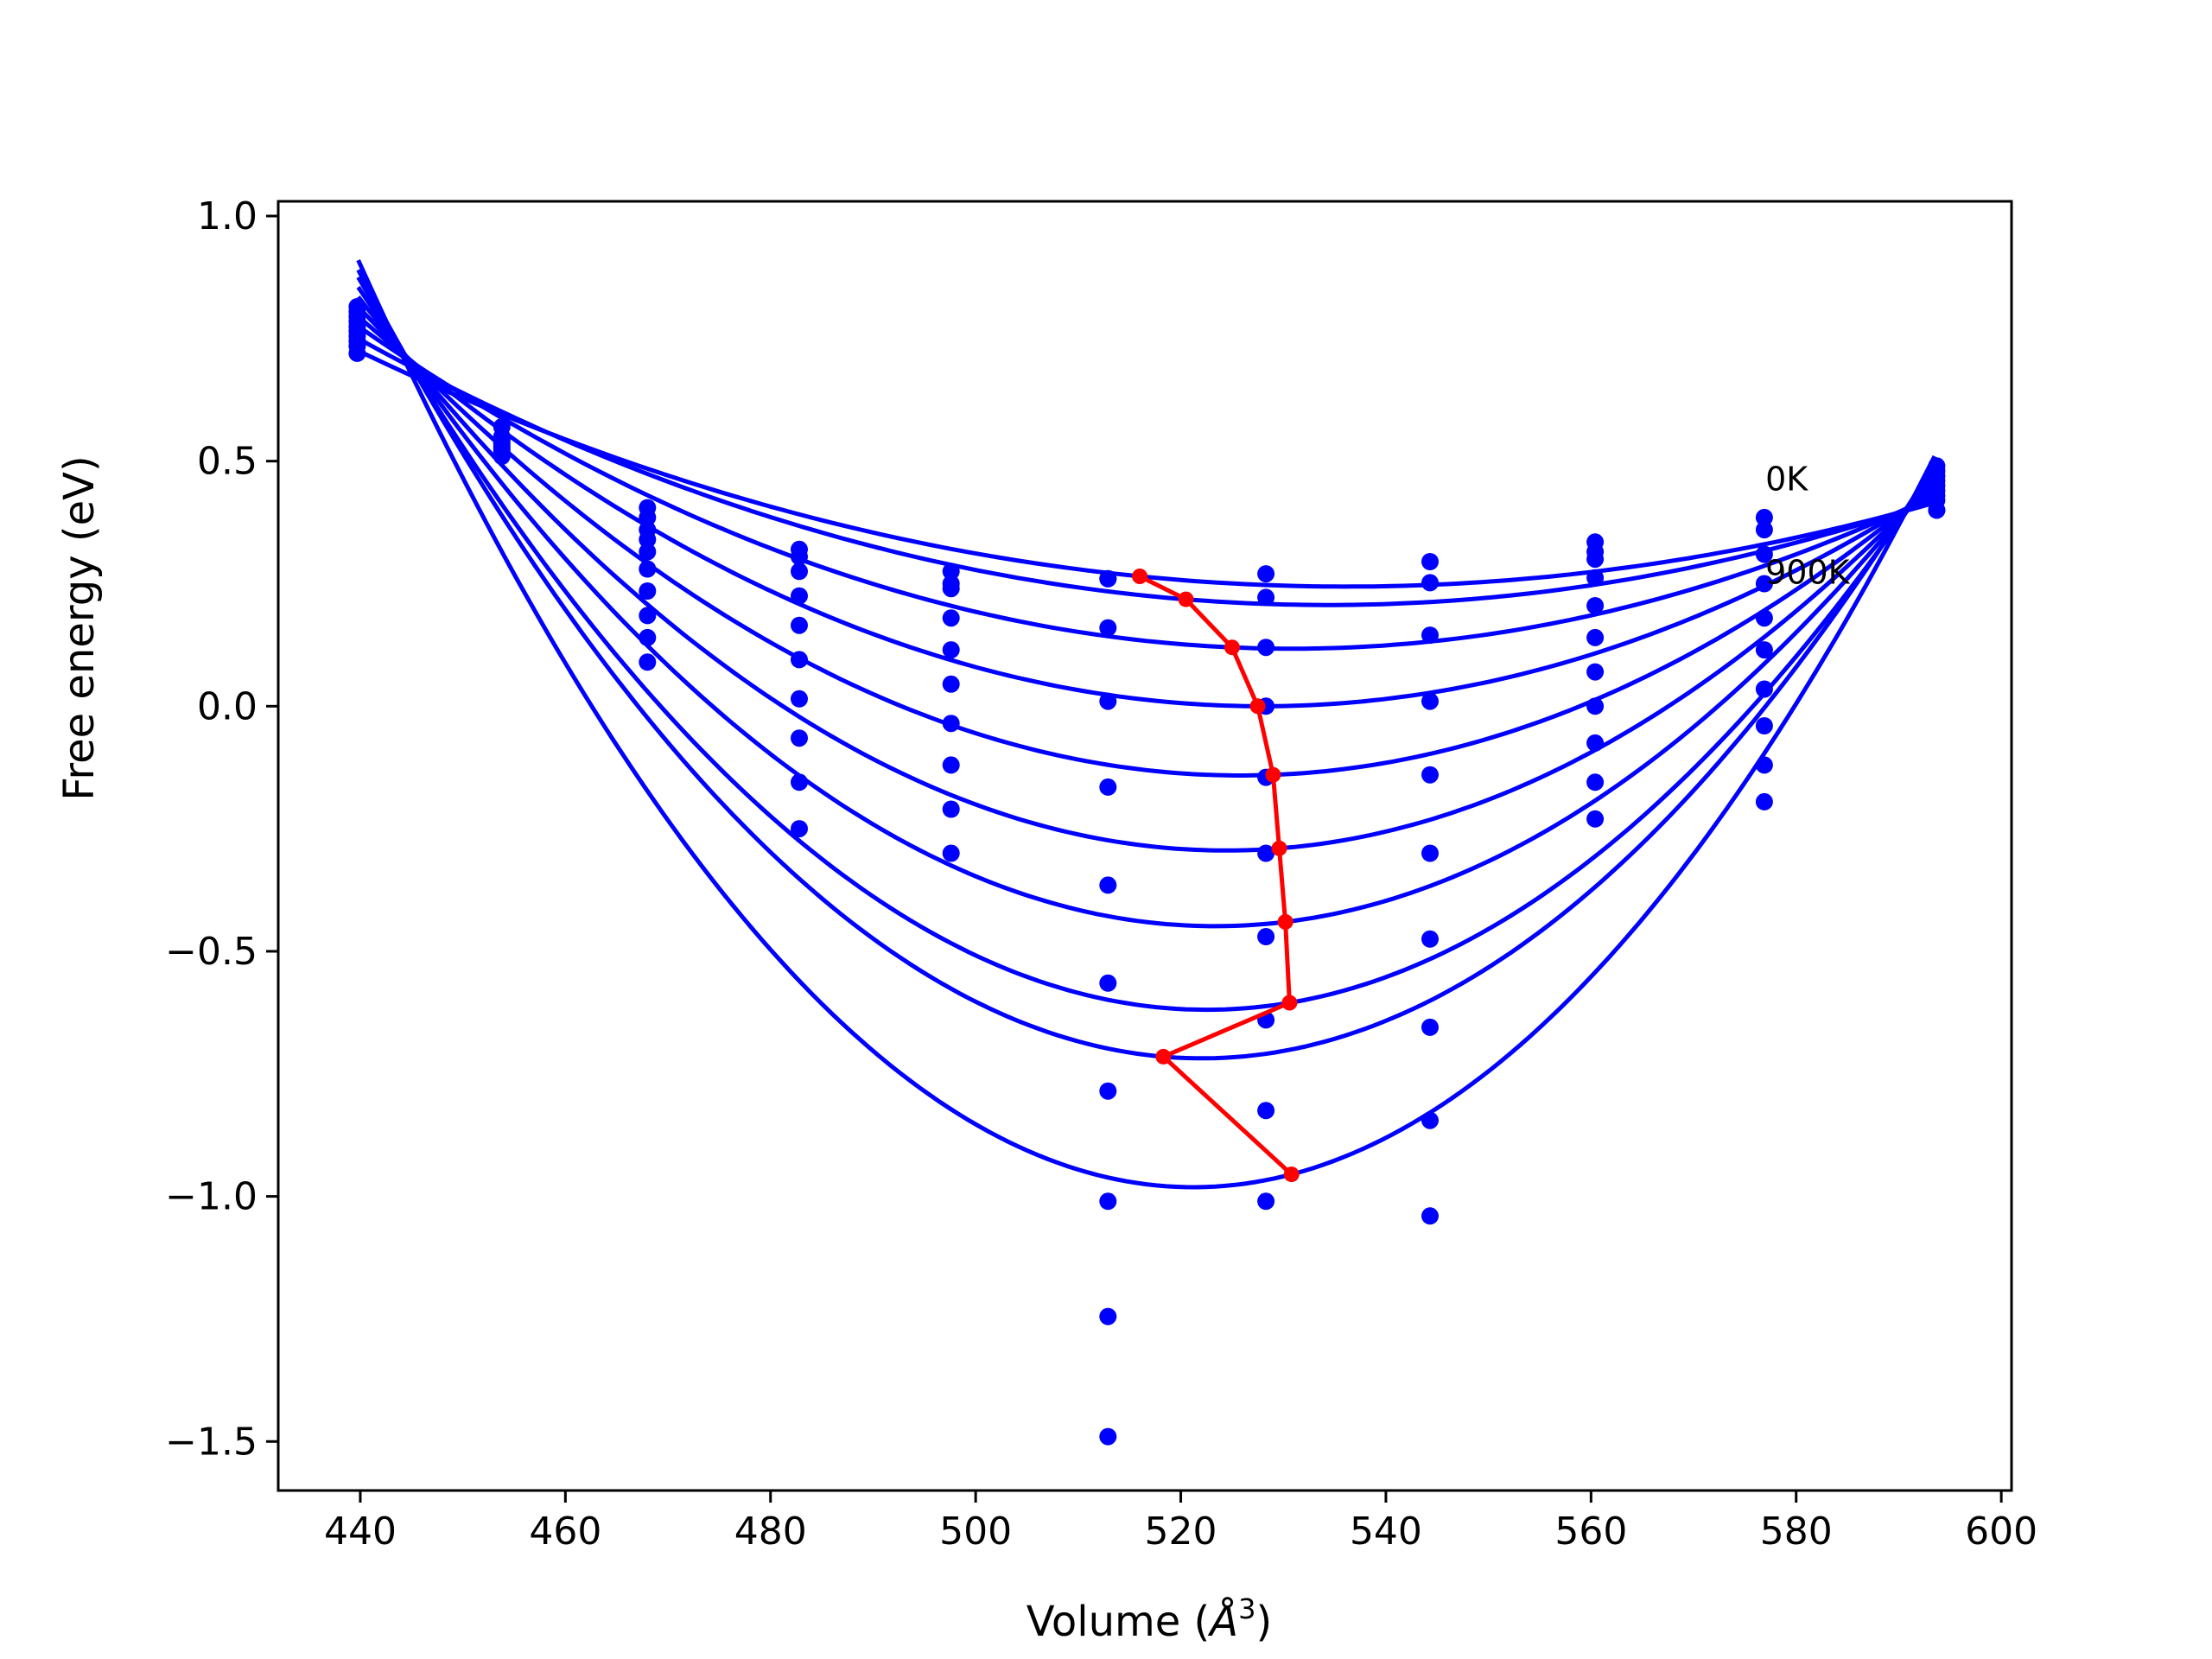 This screenshot has width=2212, height=1659. Describe the element at coordinates (1430, 1120) in the screenshot. I see `data-point-c8-v7` at that location.